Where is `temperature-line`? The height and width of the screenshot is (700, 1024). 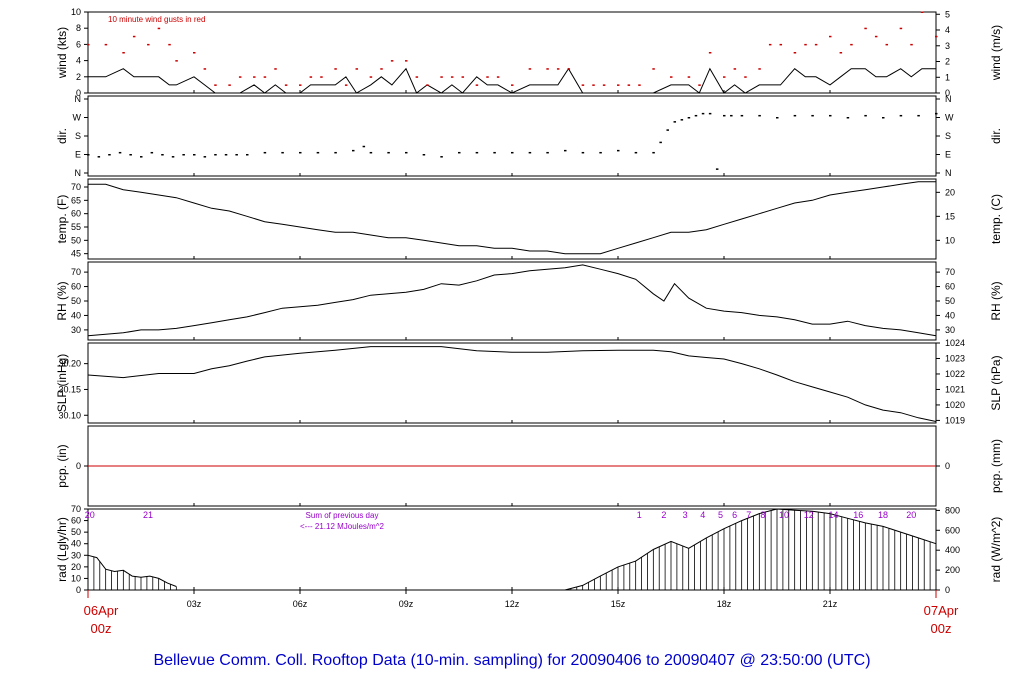 temperature-line is located at coordinates (512, 218).